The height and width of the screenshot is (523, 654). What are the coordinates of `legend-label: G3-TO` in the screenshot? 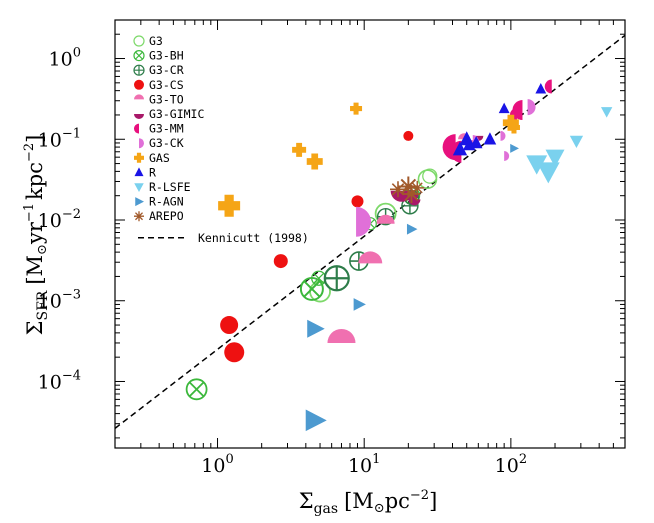 It's located at (166, 99).